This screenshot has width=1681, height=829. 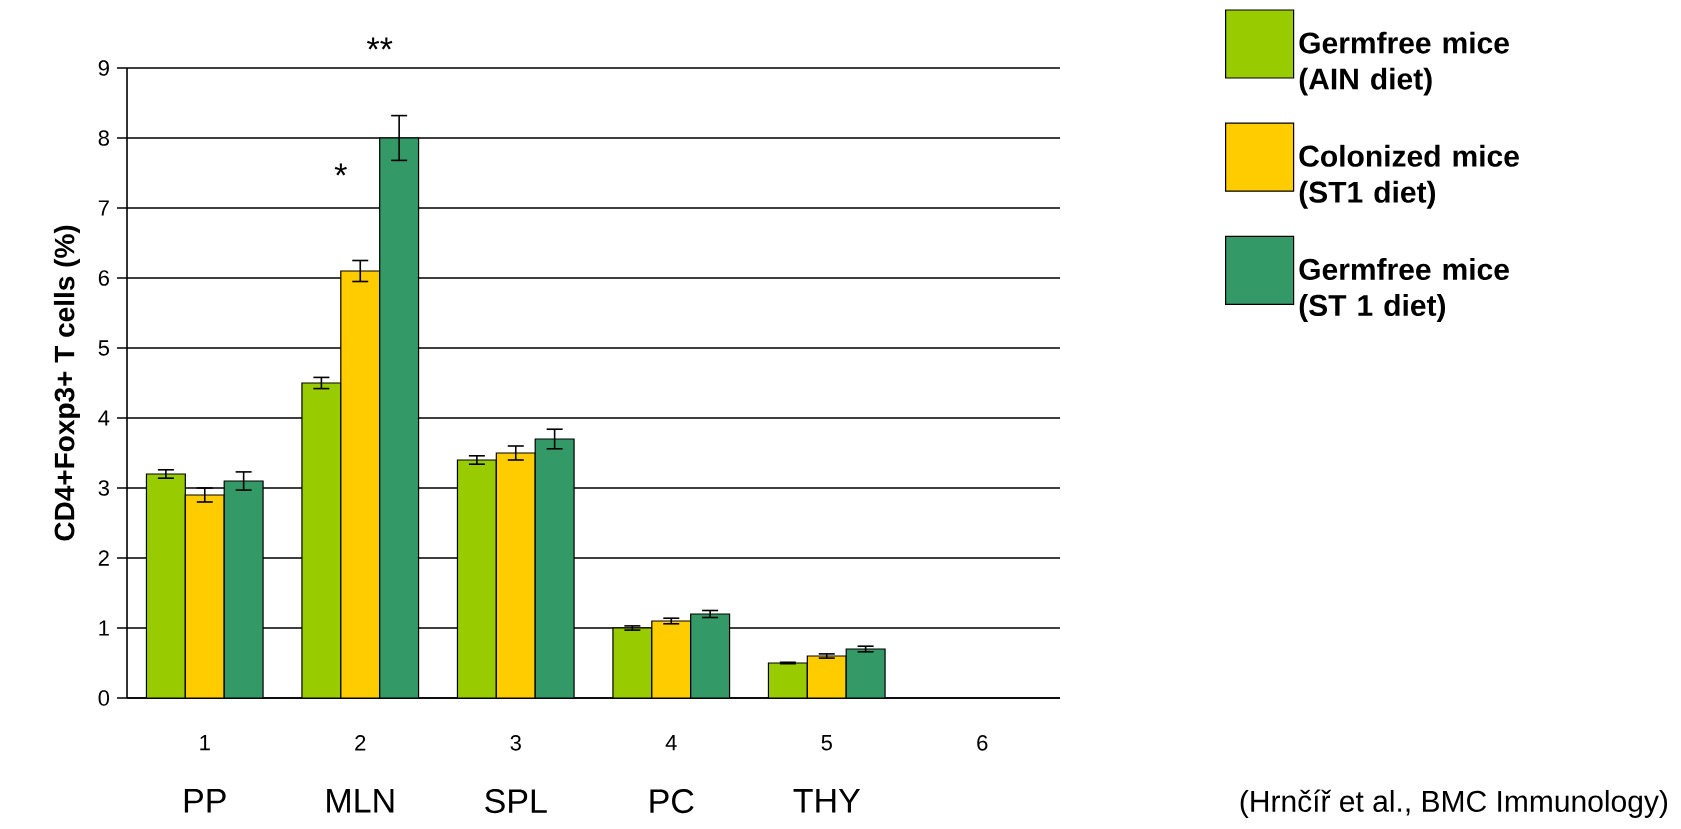 What do you see at coordinates (516, 801) in the screenshot?
I see `text: SPL` at bounding box center [516, 801].